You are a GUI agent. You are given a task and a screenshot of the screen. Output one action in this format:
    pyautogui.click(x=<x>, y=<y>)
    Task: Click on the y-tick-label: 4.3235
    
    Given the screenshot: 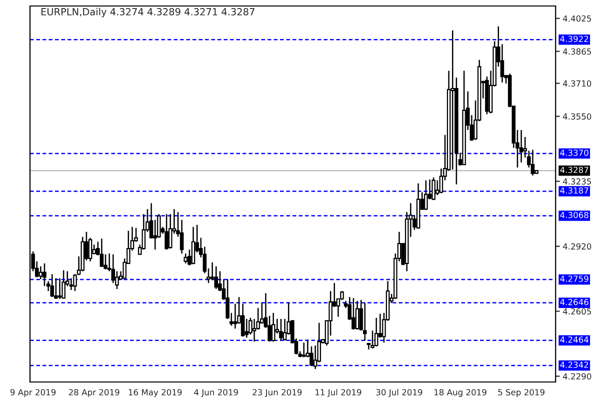 What is the action you would take?
    pyautogui.click(x=576, y=181)
    